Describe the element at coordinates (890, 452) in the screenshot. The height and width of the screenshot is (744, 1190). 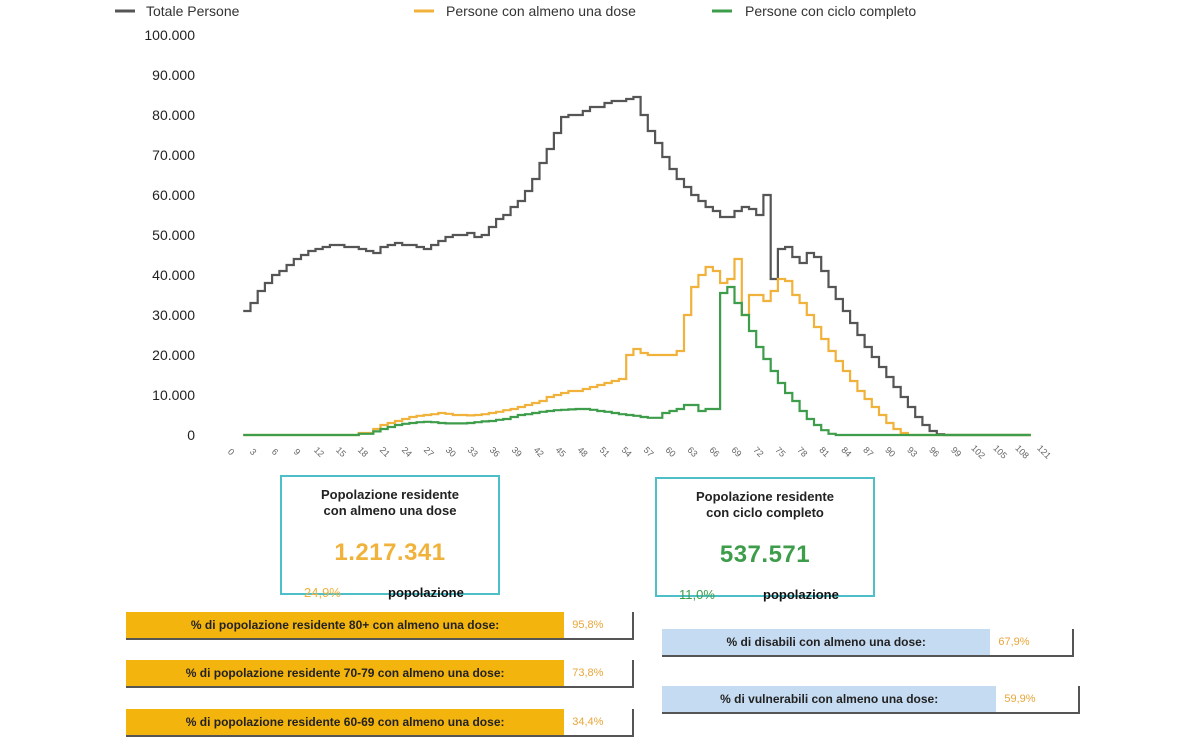
I see `x-tick-label: 90` at that location.